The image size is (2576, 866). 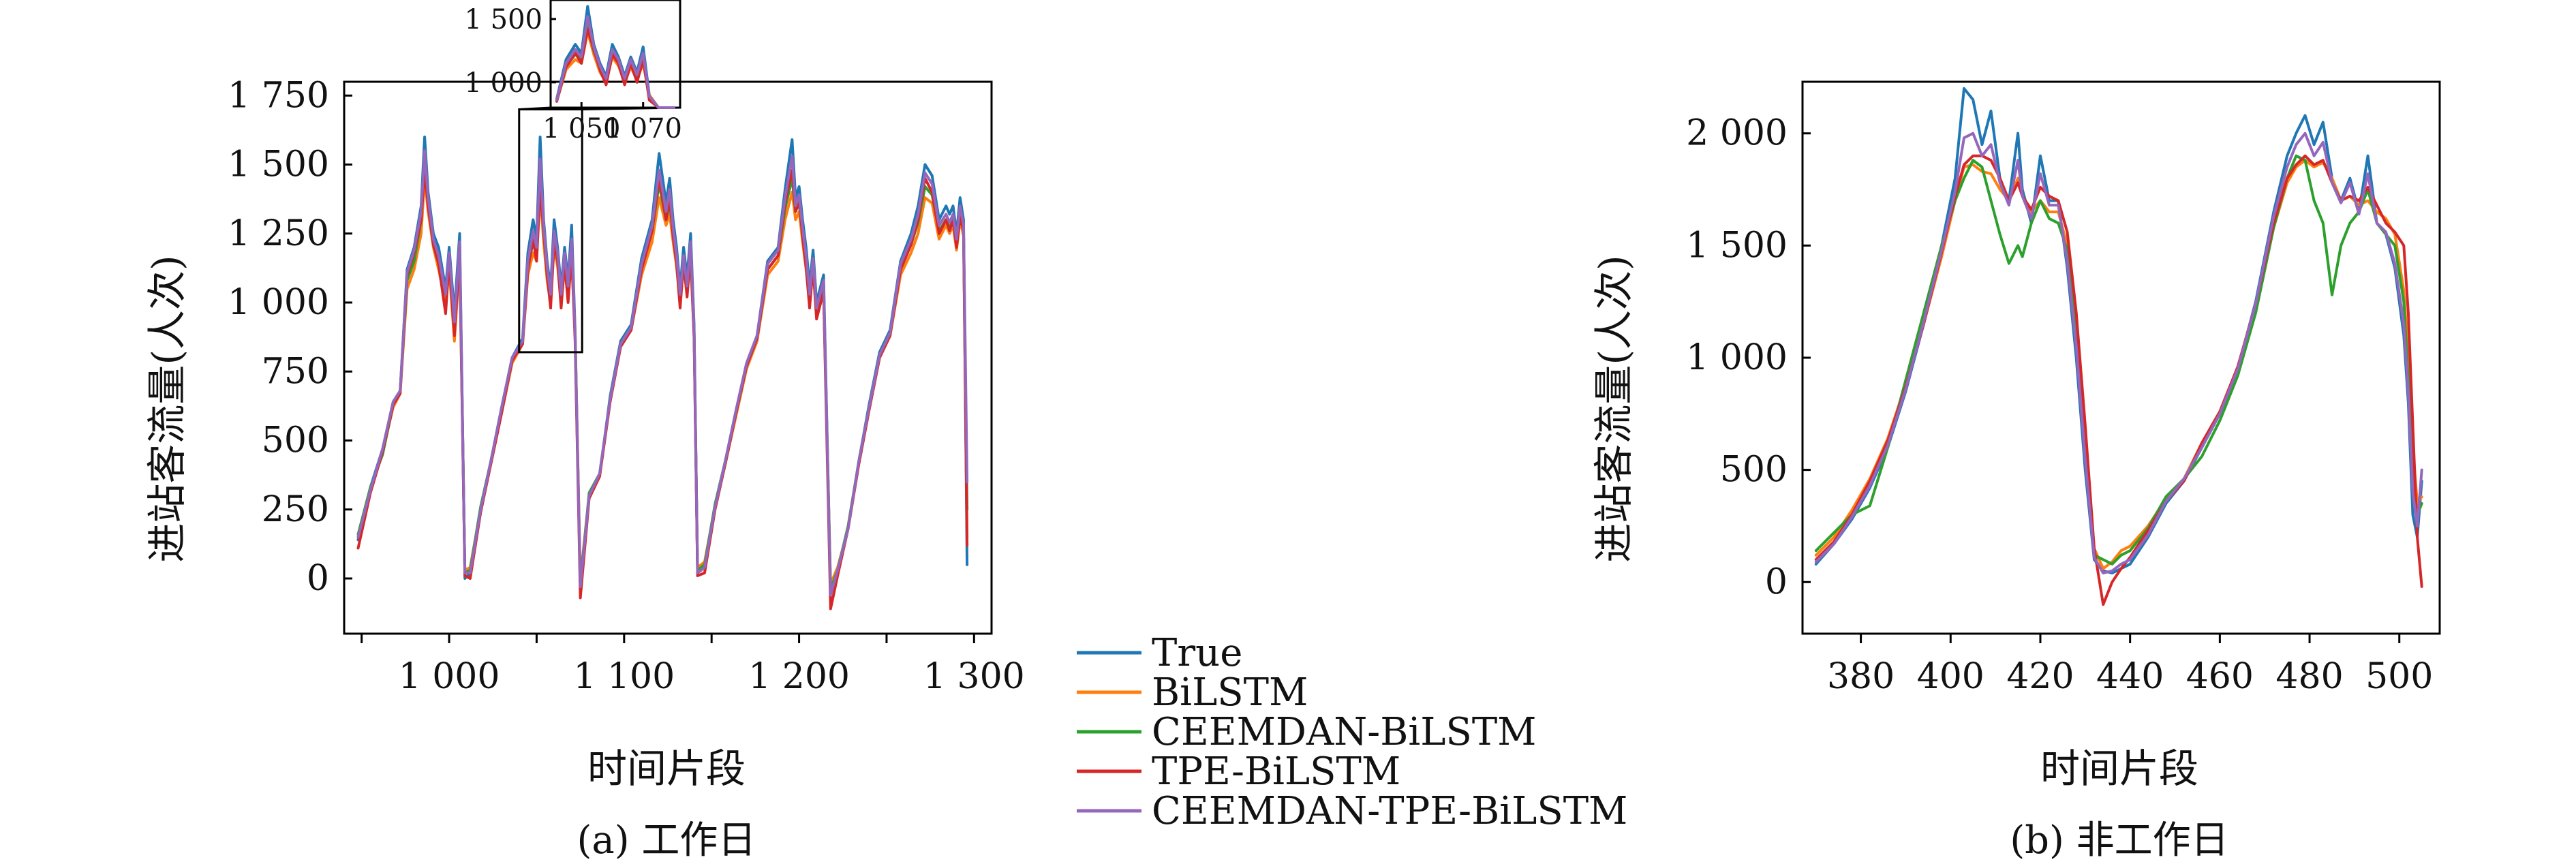 What do you see at coordinates (1344, 732) in the screenshot?
I see `legend-label: CEEMDAN-BiLSTM` at bounding box center [1344, 732].